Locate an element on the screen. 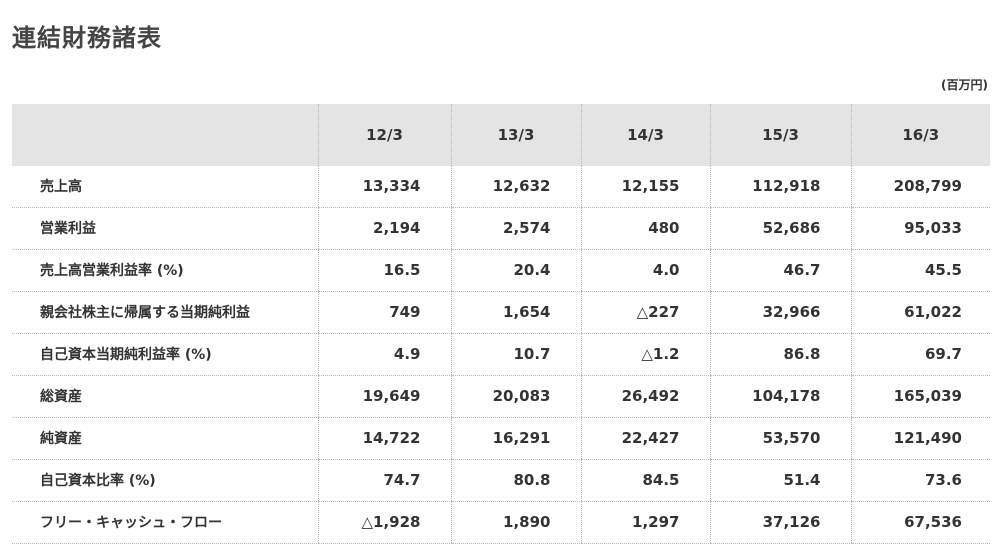 The height and width of the screenshot is (559, 997). table-row: 純資産 14,722 16,291 22,427 53,570 121,490 is located at coordinates (501, 438).